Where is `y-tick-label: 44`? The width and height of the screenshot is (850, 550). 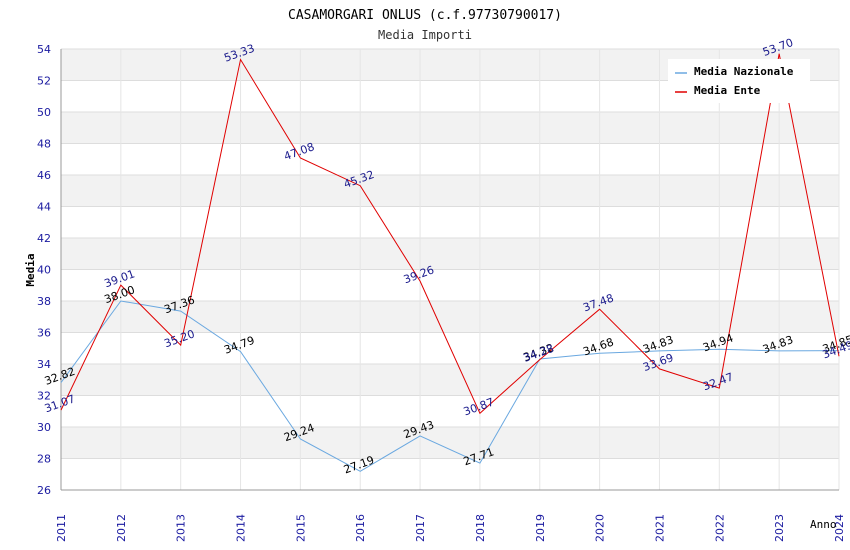 y-tick-label: 44 is located at coordinates (44, 207).